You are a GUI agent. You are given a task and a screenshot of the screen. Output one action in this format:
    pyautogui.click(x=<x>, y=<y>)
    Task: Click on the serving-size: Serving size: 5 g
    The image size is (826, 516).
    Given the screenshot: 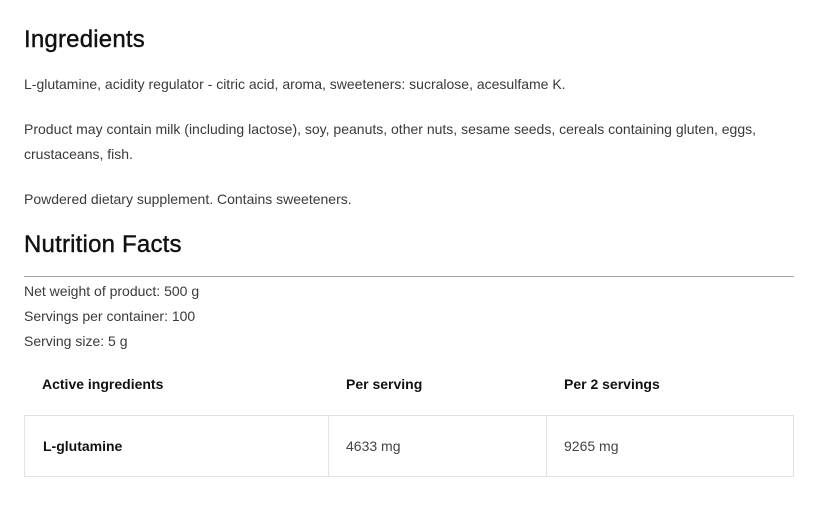 What is the action you would take?
    pyautogui.click(x=76, y=341)
    